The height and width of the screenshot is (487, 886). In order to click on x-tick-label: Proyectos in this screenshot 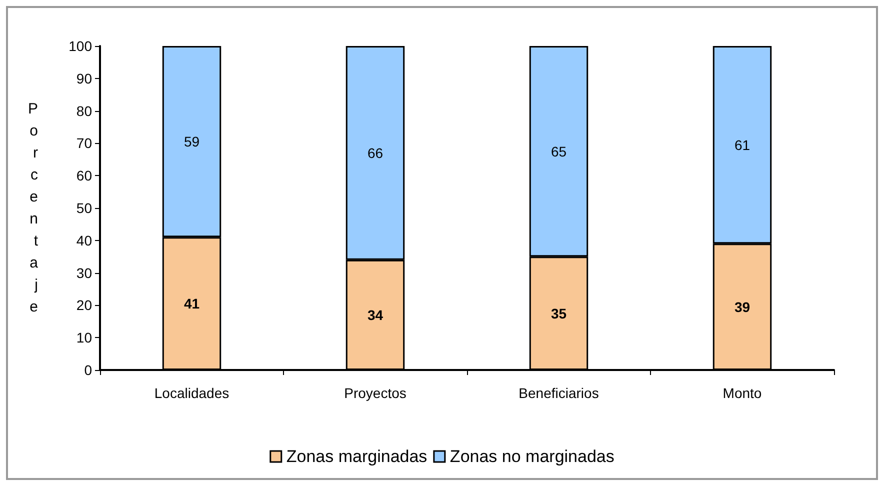, I will do `click(375, 393)`.